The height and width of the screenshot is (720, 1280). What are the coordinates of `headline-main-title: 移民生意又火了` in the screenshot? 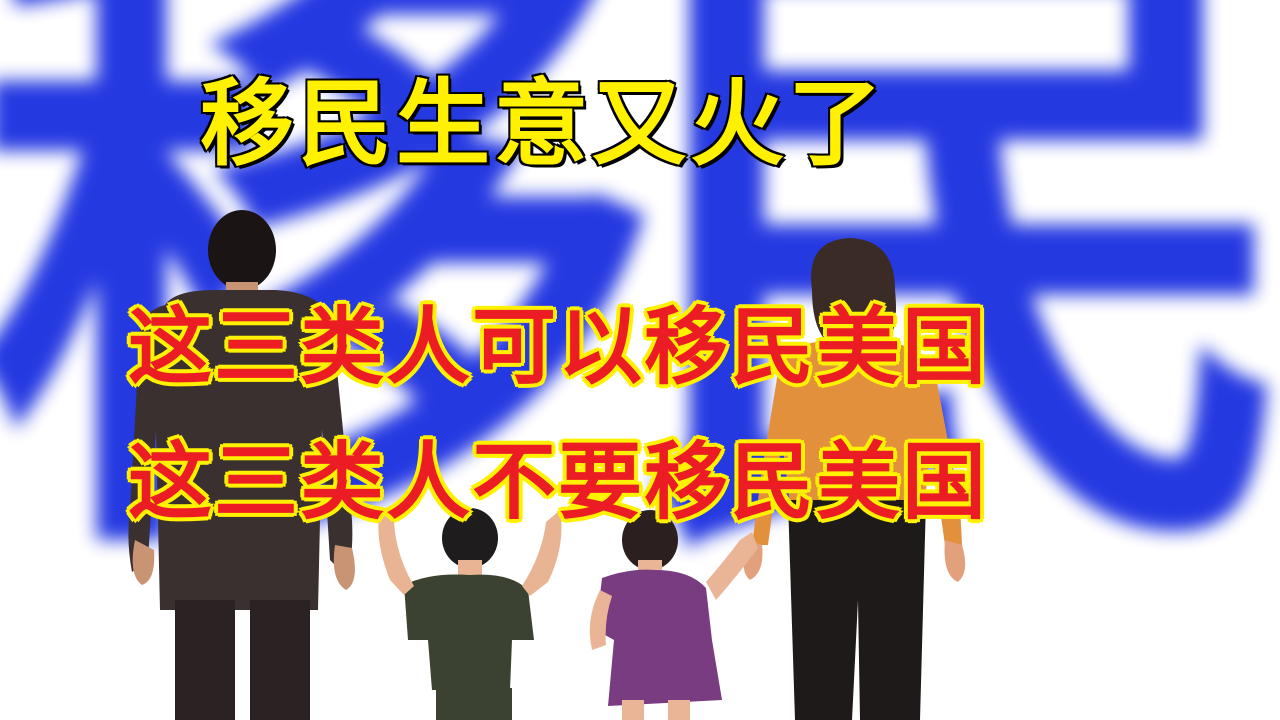 It's located at (542, 124).